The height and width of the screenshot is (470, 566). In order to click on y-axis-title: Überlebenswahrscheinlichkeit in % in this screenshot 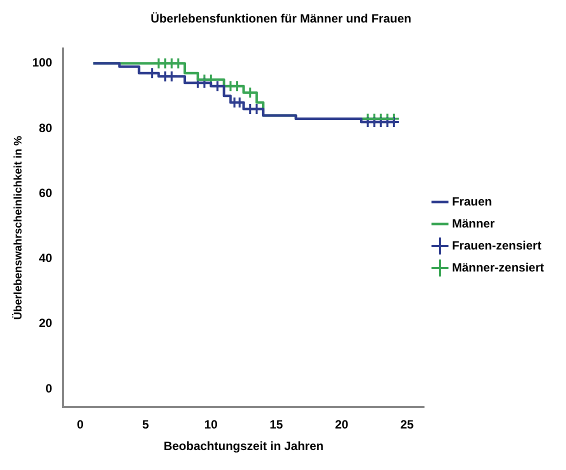, I will do `click(18, 228)`.